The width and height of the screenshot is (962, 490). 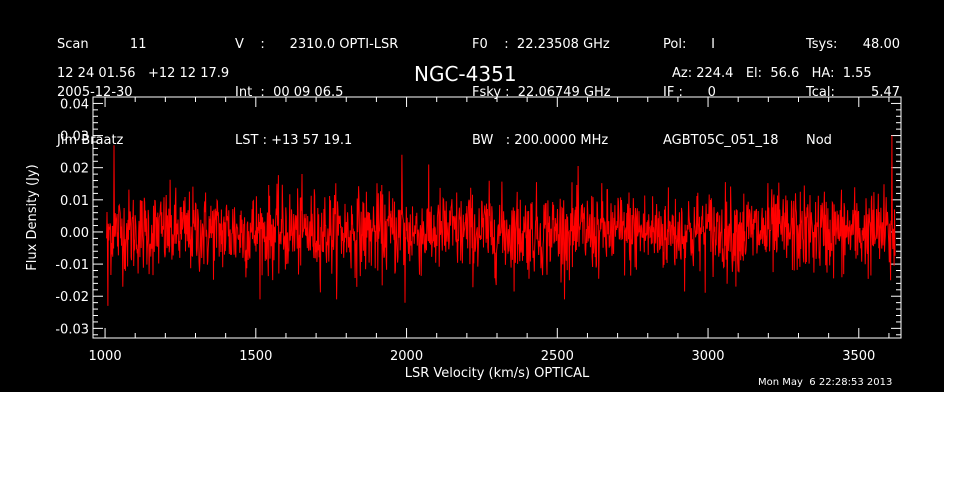 I want to click on header-line: Scan 11, so click(x=102, y=44).